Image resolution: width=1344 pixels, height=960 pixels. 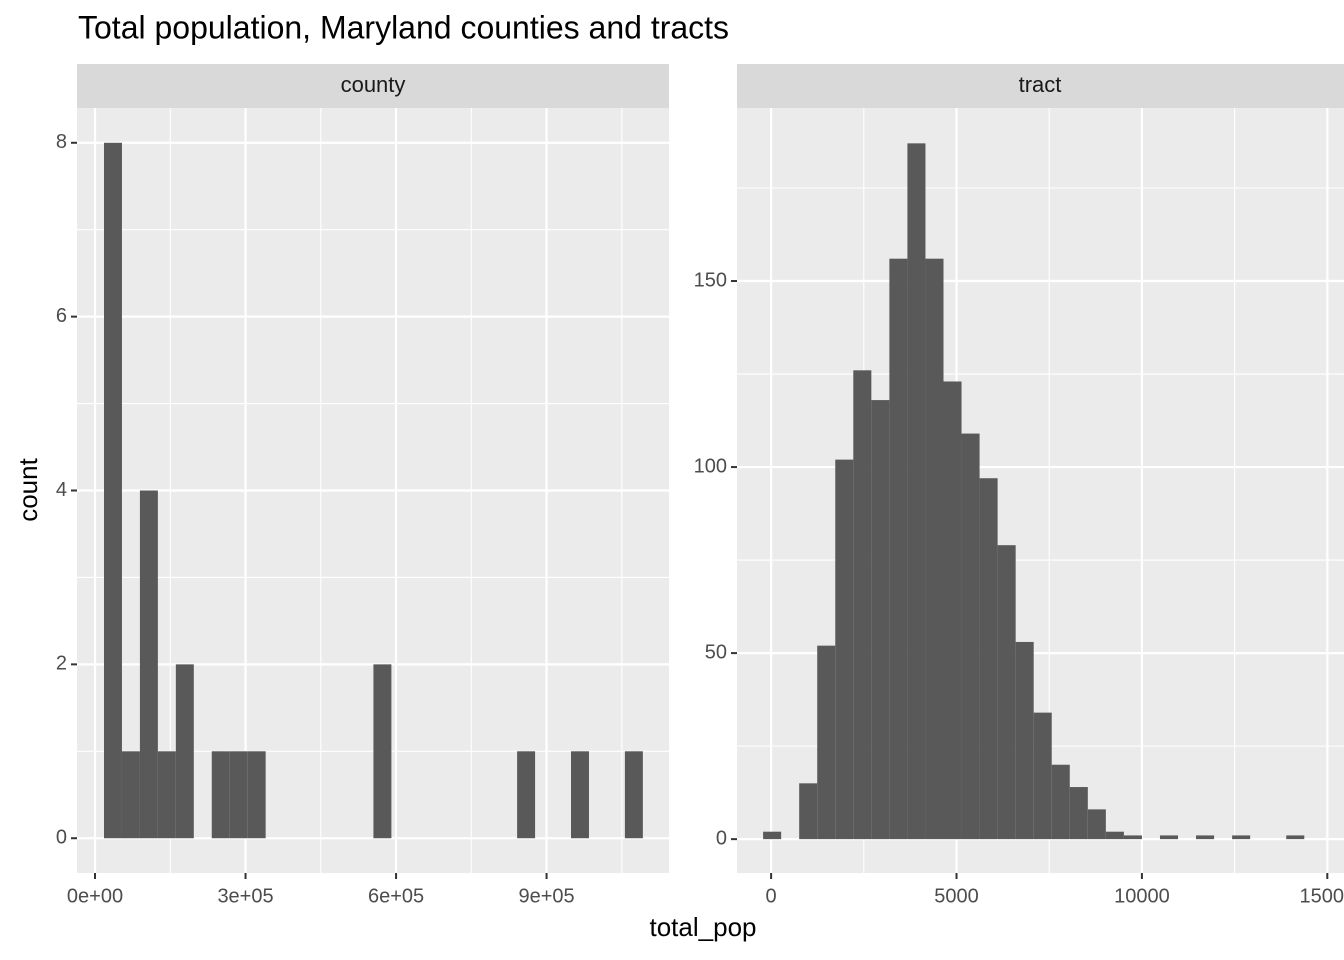 I want to click on y-tick-label: 8, so click(x=61, y=142).